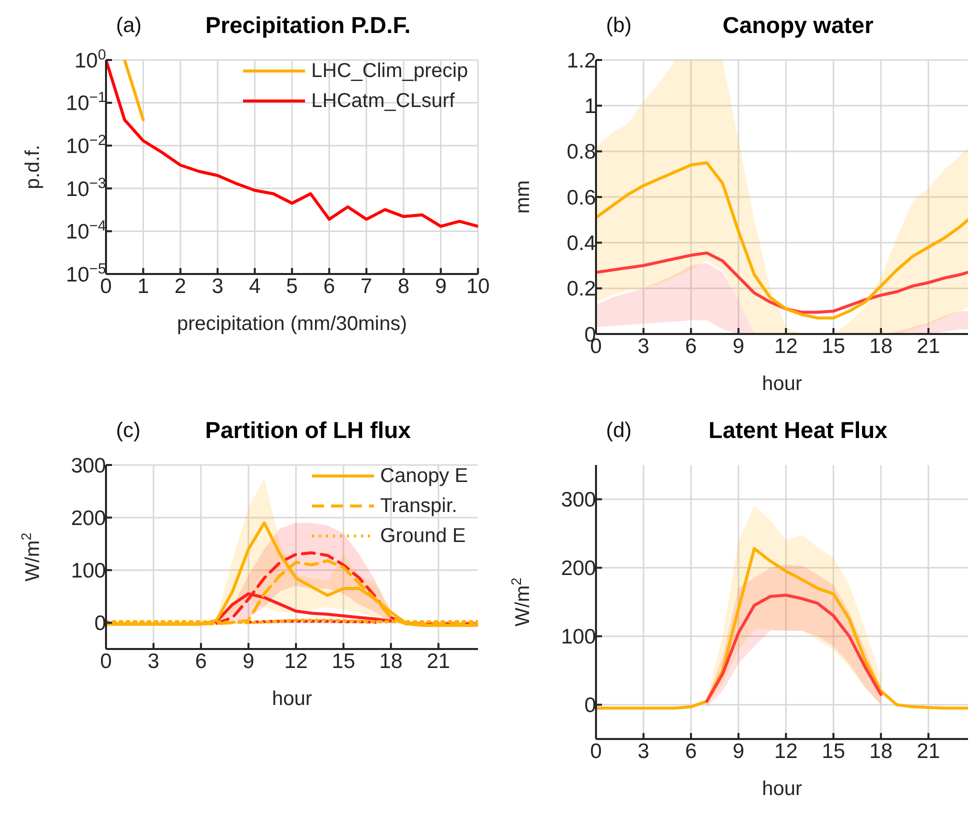 The image size is (980, 814). What do you see at coordinates (619, 25) in the screenshot?
I see `text: (b)` at bounding box center [619, 25].